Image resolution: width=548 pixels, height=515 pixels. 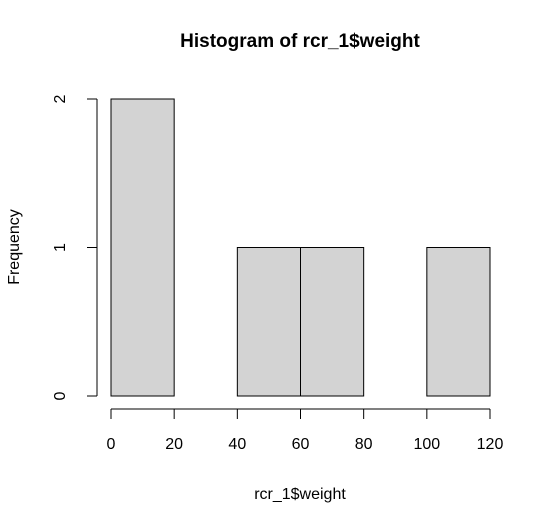 What do you see at coordinates (237, 444) in the screenshot?
I see `x-tick-label-2: 40` at bounding box center [237, 444].